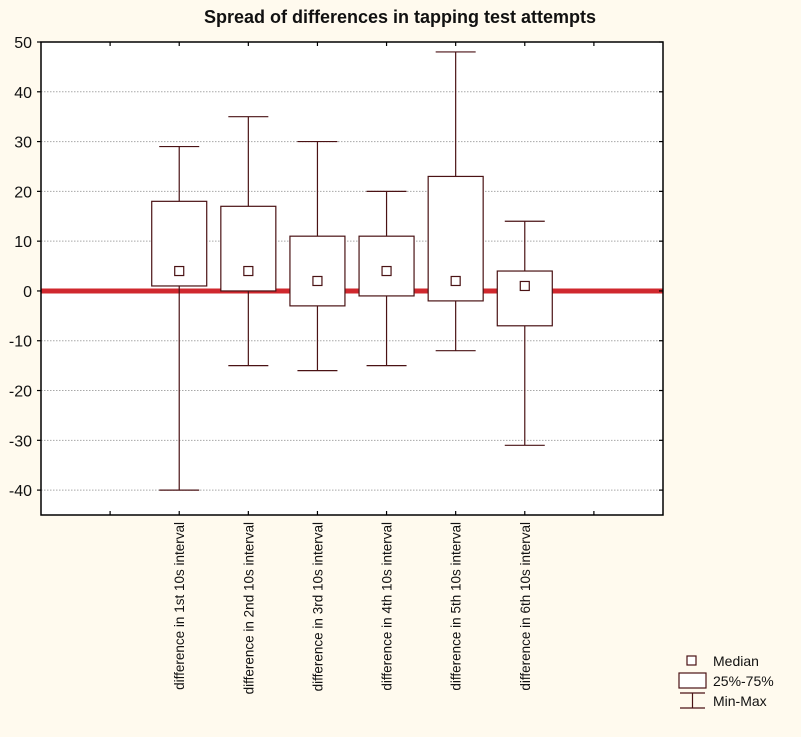  What do you see at coordinates (456, 606) in the screenshot?
I see `category-label: difference in 5th 10s interval` at bounding box center [456, 606].